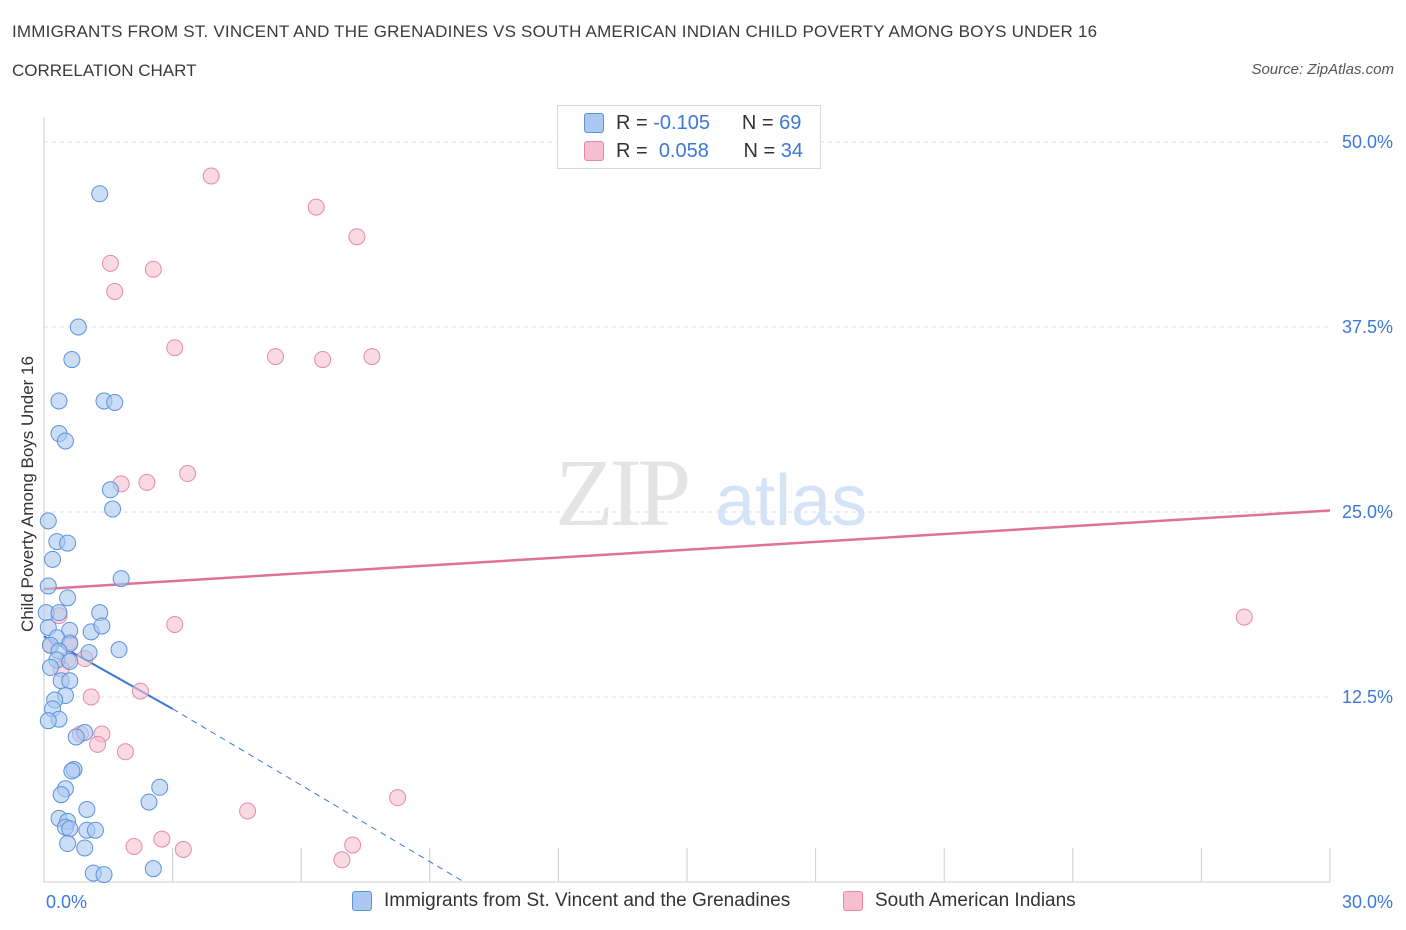 This screenshot has width=1406, height=930. I want to click on legend-row-blue: R = -0.105 N = 69, so click(692, 123).